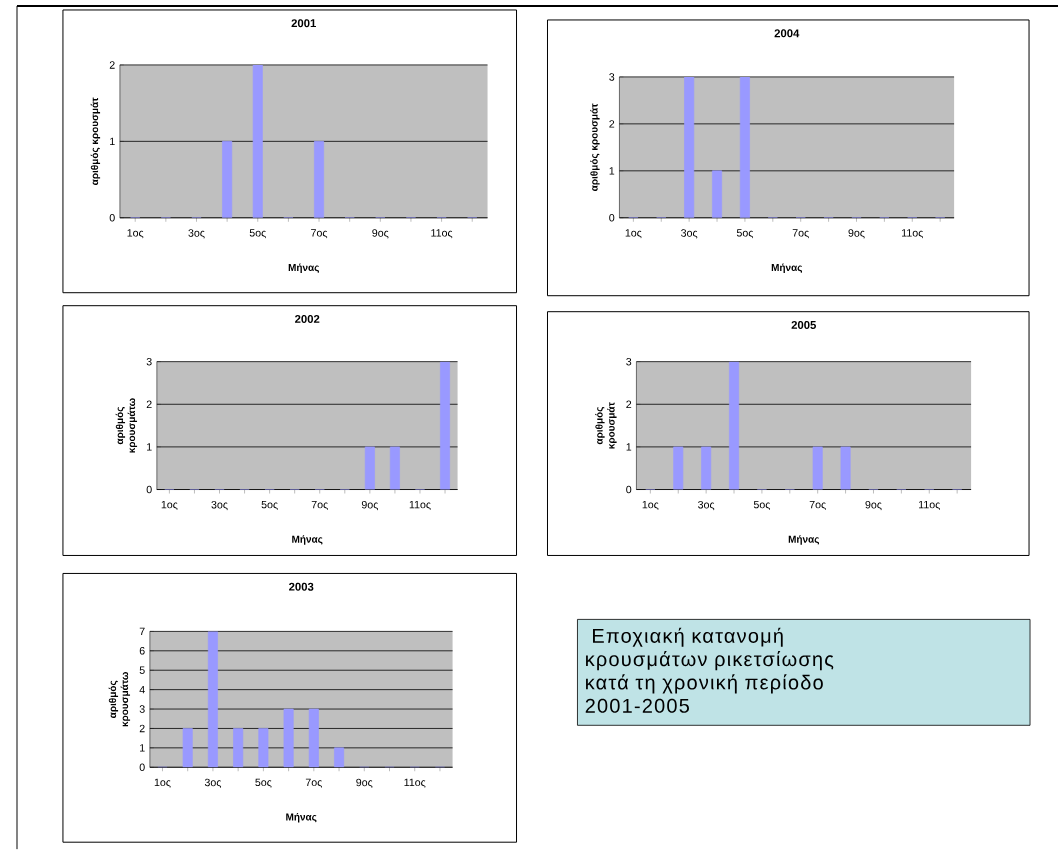 The width and height of the screenshot is (1059, 850). Describe the element at coordinates (142, 690) in the screenshot. I see `y-tick-label: 4` at that location.